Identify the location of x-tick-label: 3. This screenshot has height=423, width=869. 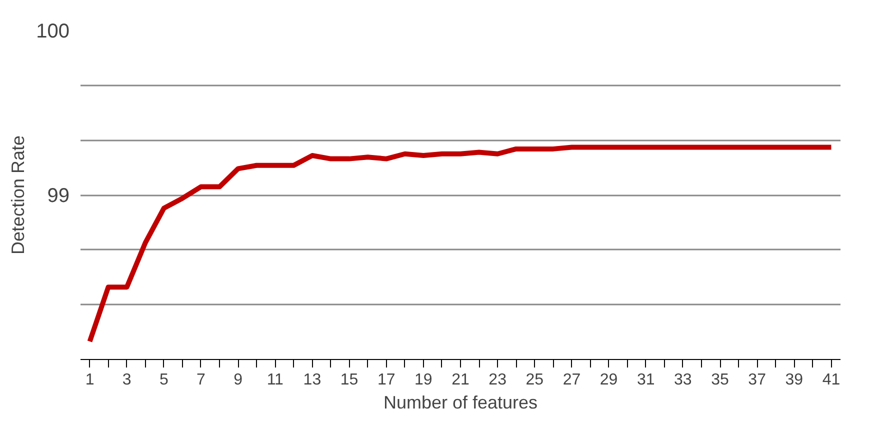
(127, 380).